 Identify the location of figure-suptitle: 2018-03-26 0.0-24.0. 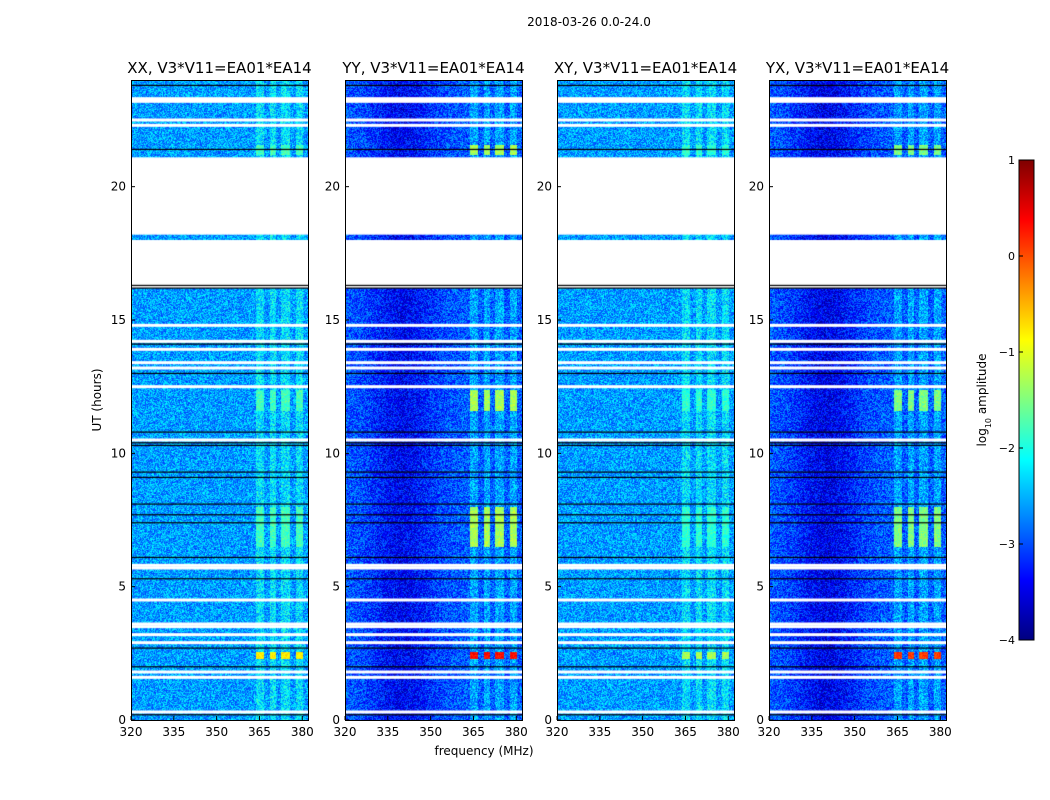
(589, 22).